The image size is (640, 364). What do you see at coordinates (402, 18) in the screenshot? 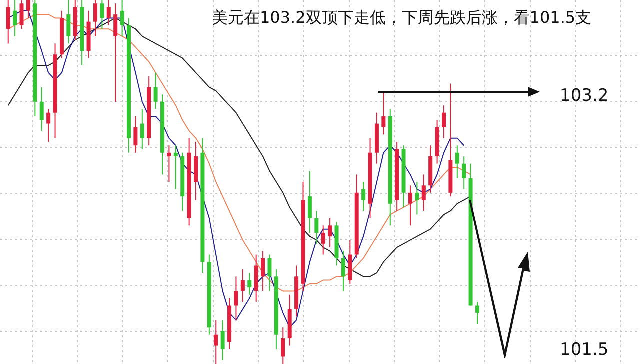
I see `text: 美元在103.2双顶下走低，下周先跌后涨，看101.5支` at bounding box center [402, 18].